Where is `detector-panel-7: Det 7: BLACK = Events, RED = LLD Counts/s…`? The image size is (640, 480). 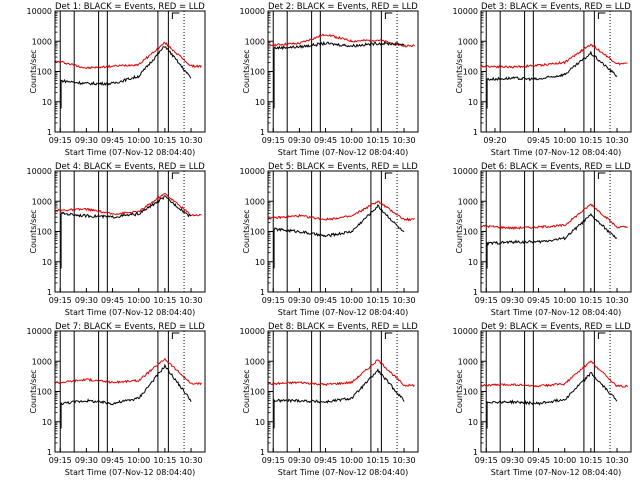 detector-panel-7: Det 7: BLACK = Events, RED = LLD Counts/s… is located at coordinates (106, 400).